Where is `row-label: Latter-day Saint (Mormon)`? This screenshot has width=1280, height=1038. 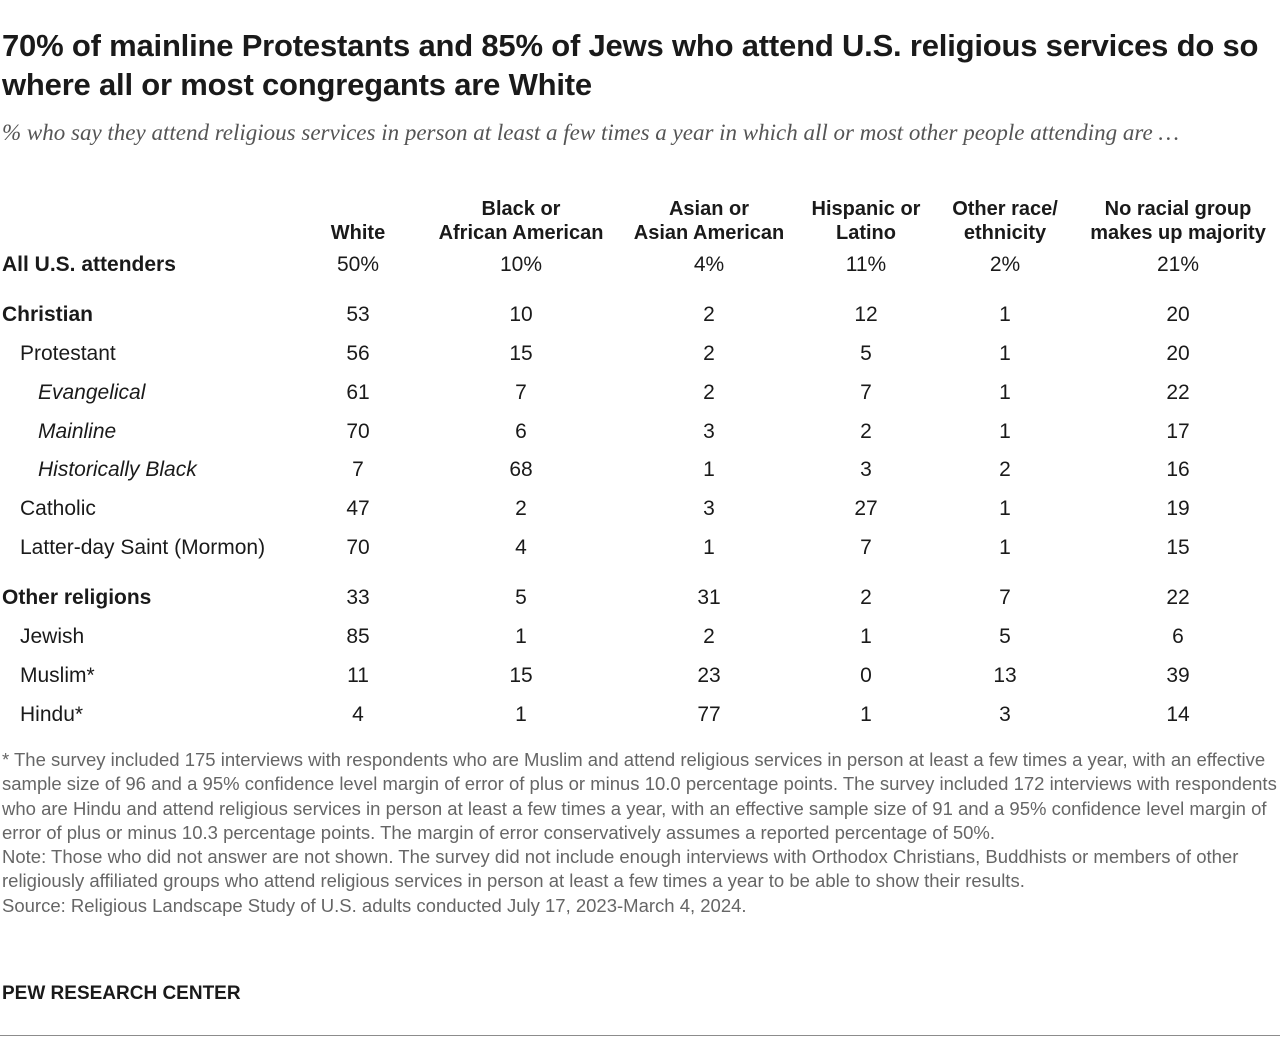
row-label: Latter-day Saint (Mormon) is located at coordinates (143, 547).